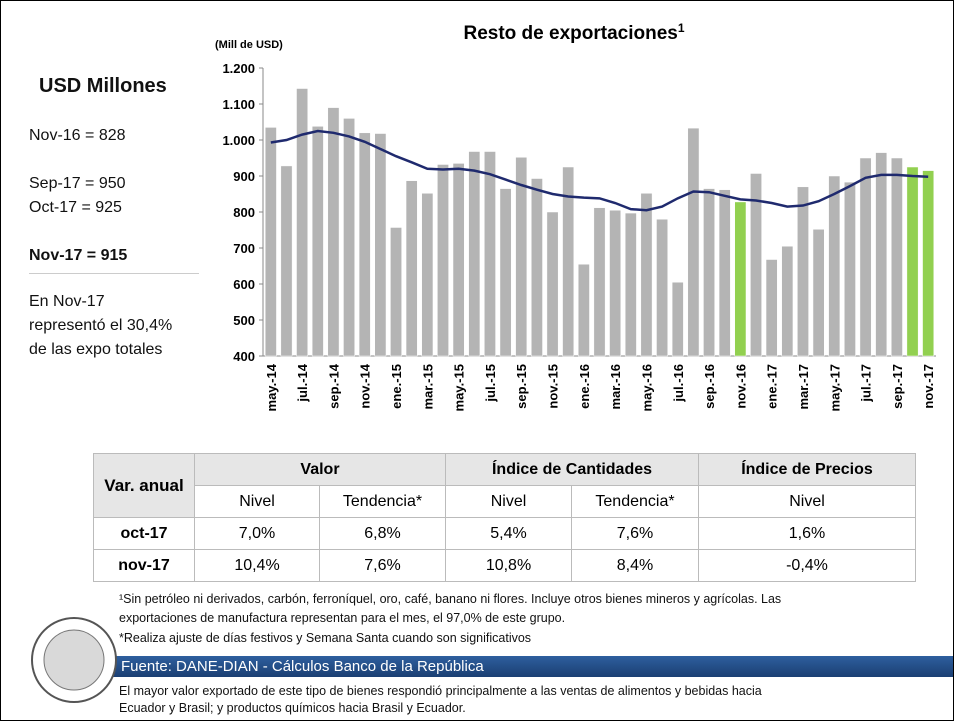 This screenshot has width=954, height=721. I want to click on side-value: Nov-16 = 828, so click(77, 135).